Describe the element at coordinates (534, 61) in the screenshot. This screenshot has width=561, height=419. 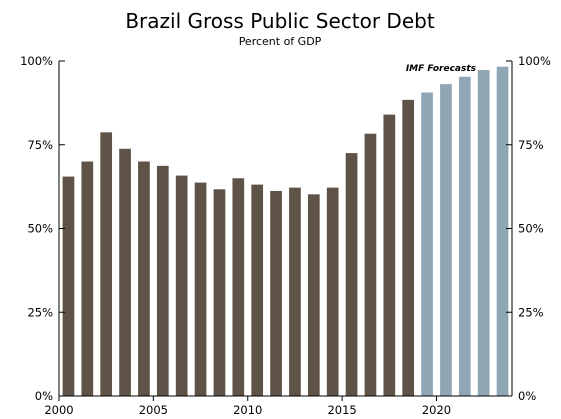
I see `y-tick-label-right: 100%` at that location.